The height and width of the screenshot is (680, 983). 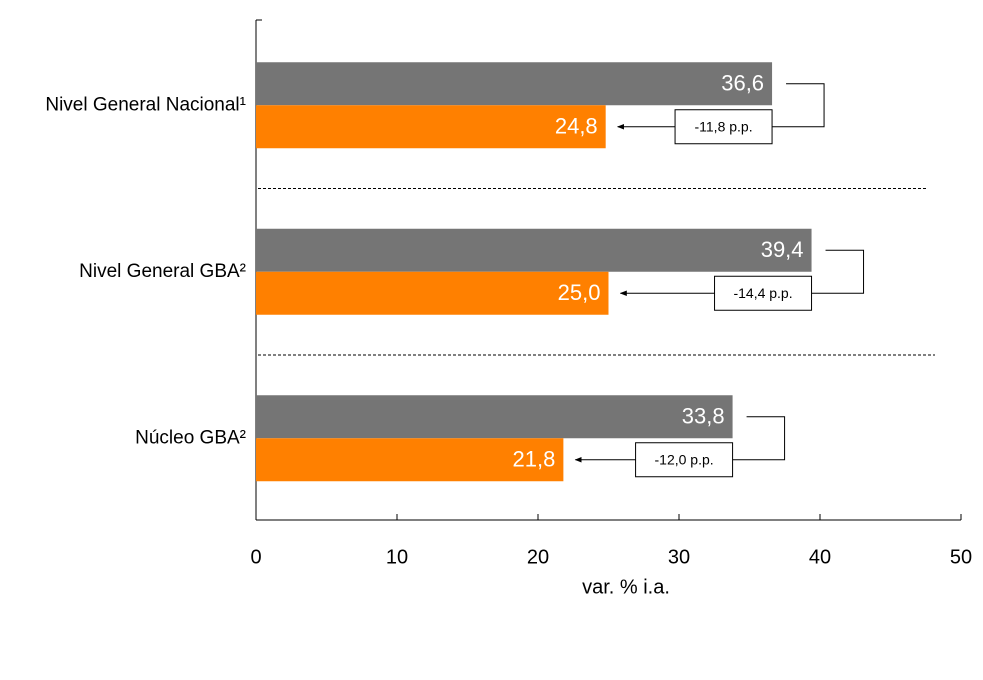 I want to click on y-tick-label: Nivel General Nacional¹, so click(x=145, y=104).